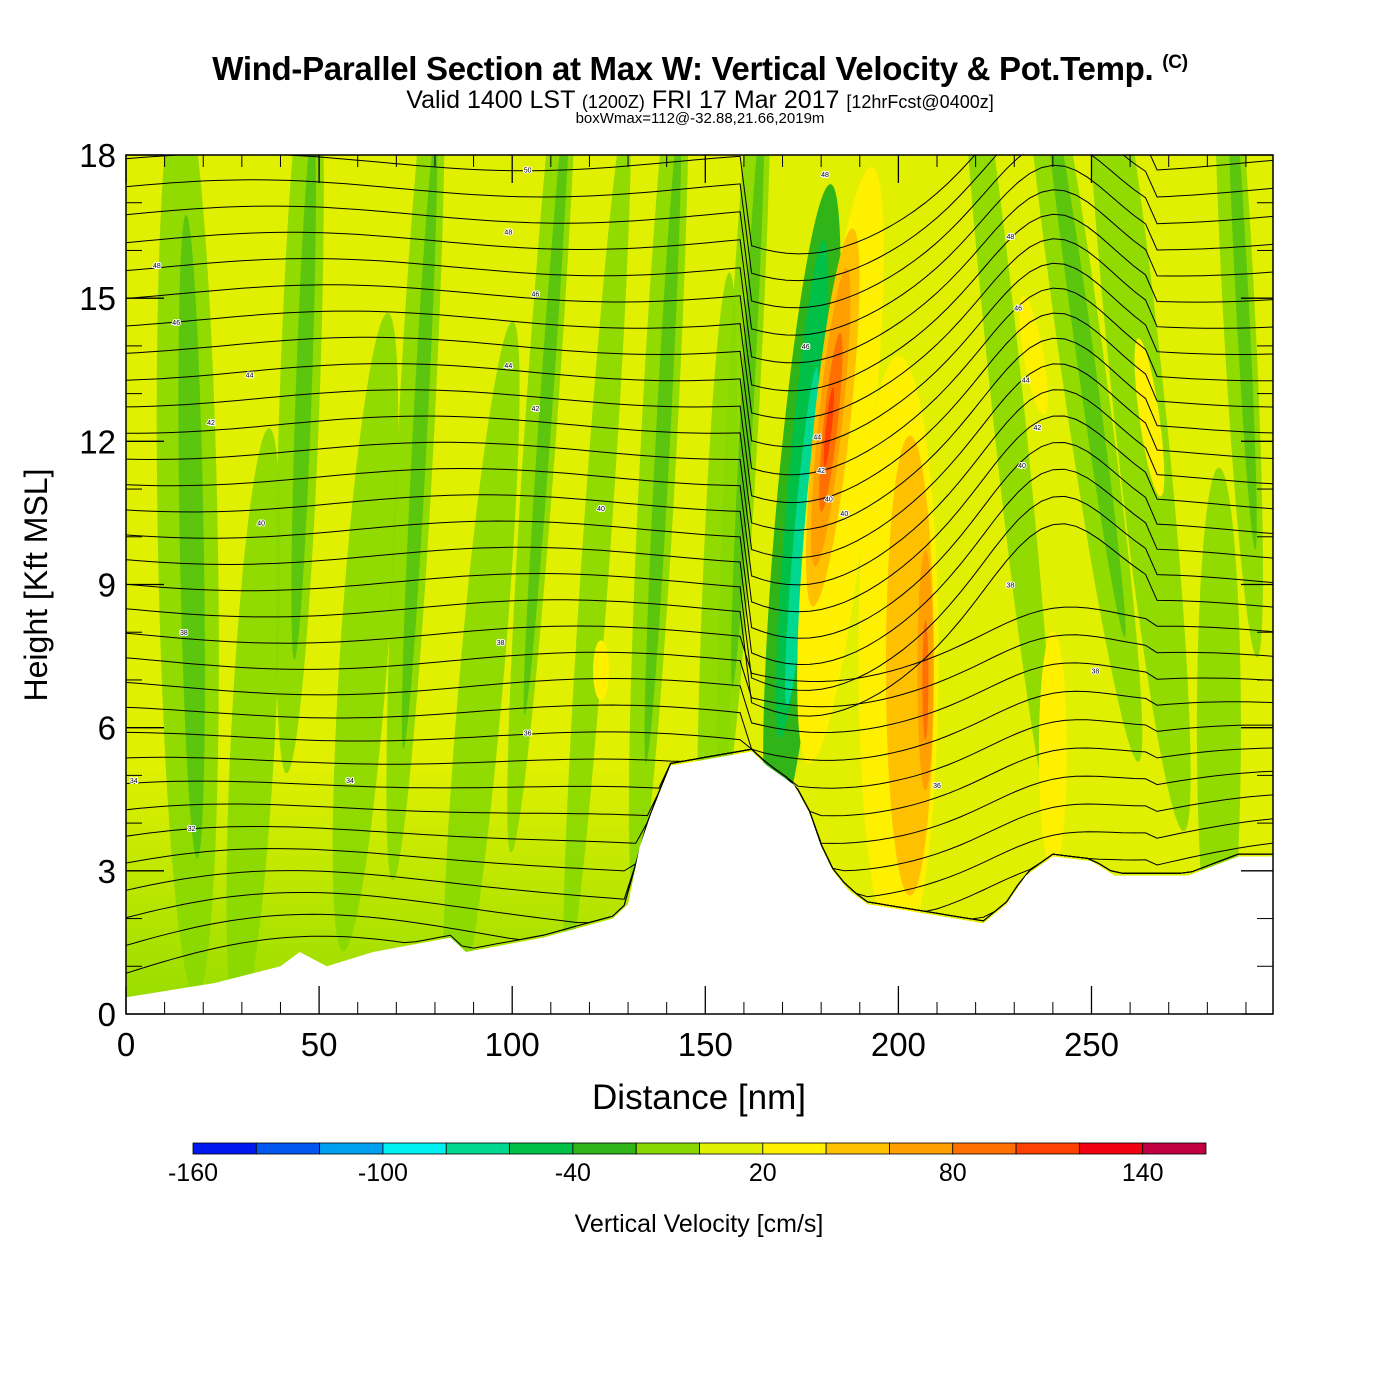  I want to click on secondary-updraft-max, so click(925, 679).